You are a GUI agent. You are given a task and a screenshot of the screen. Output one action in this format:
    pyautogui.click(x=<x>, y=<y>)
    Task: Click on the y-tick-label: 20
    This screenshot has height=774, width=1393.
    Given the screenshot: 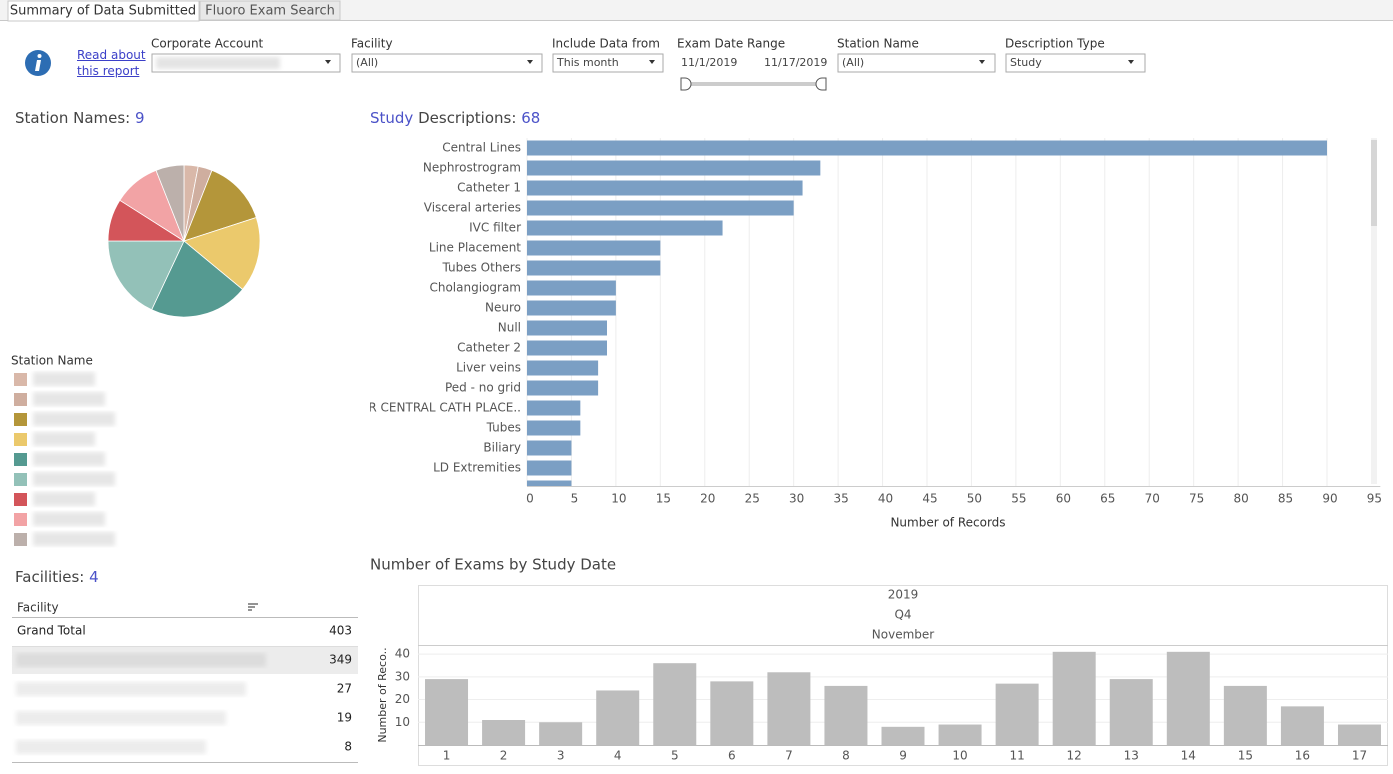 What is the action you would take?
    pyautogui.click(x=402, y=699)
    